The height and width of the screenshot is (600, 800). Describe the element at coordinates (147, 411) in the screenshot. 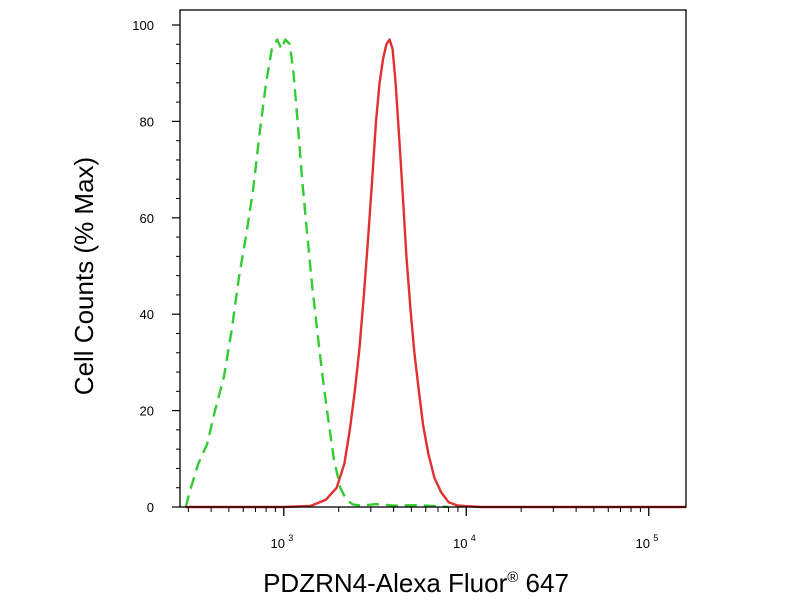

I see `y-tick-label: 20` at that location.